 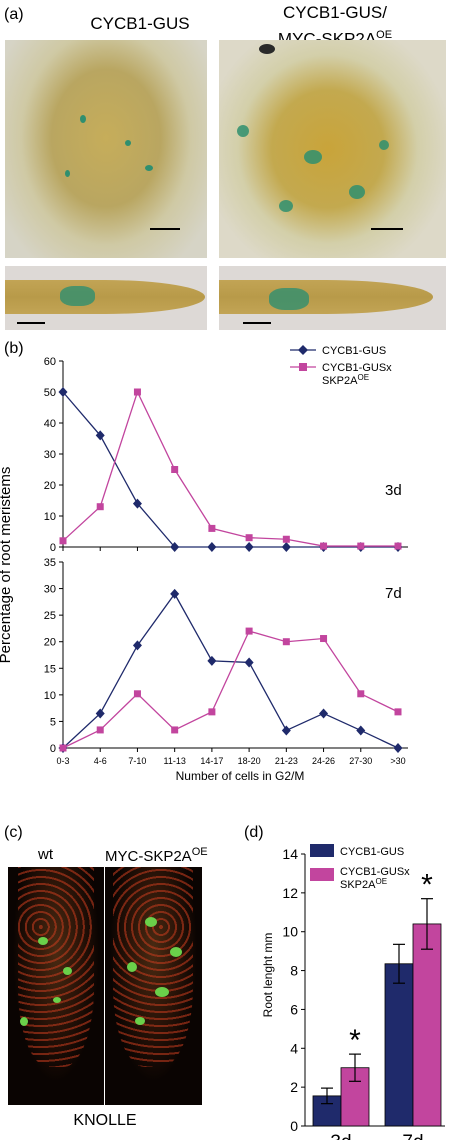 What do you see at coordinates (393, 593) in the screenshot?
I see `panel-b-label-7d: 7d` at bounding box center [393, 593].